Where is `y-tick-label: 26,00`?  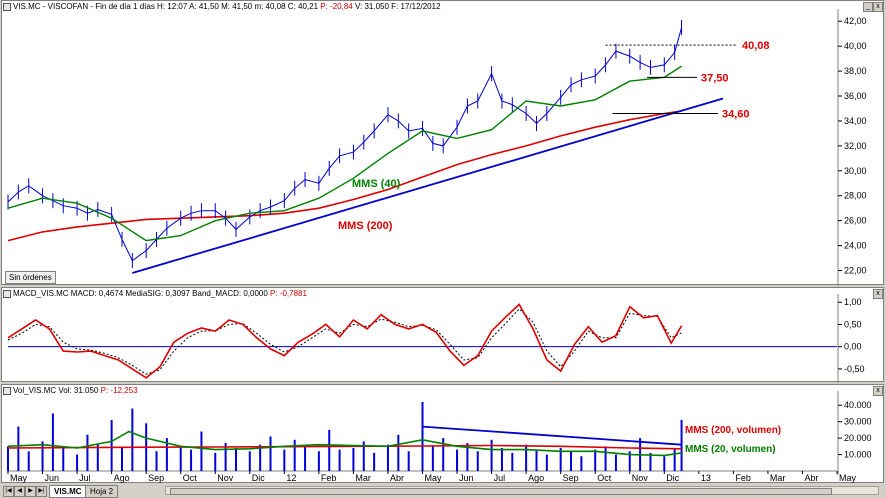 y-tick-label: 26,00 is located at coordinates (855, 221).